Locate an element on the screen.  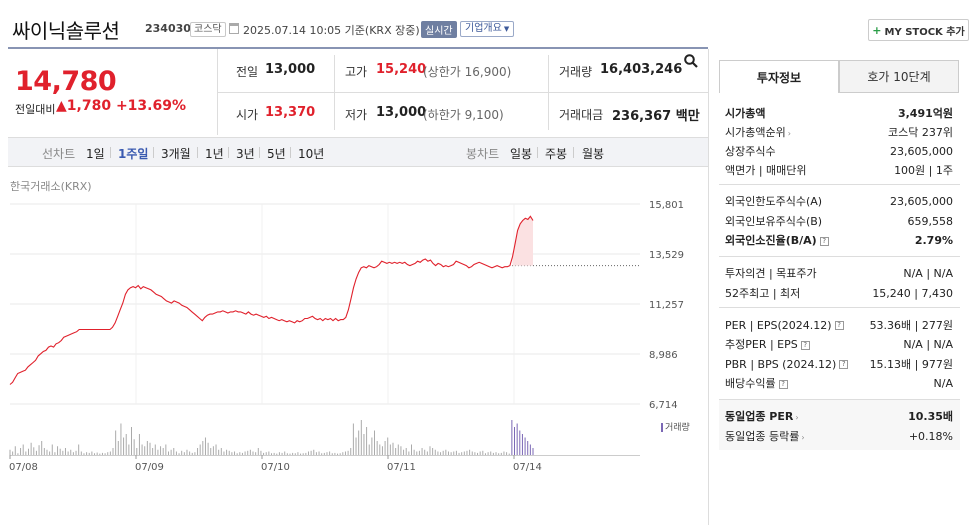
stock-name: 싸이닉솔루션 is located at coordinates (66, 31).